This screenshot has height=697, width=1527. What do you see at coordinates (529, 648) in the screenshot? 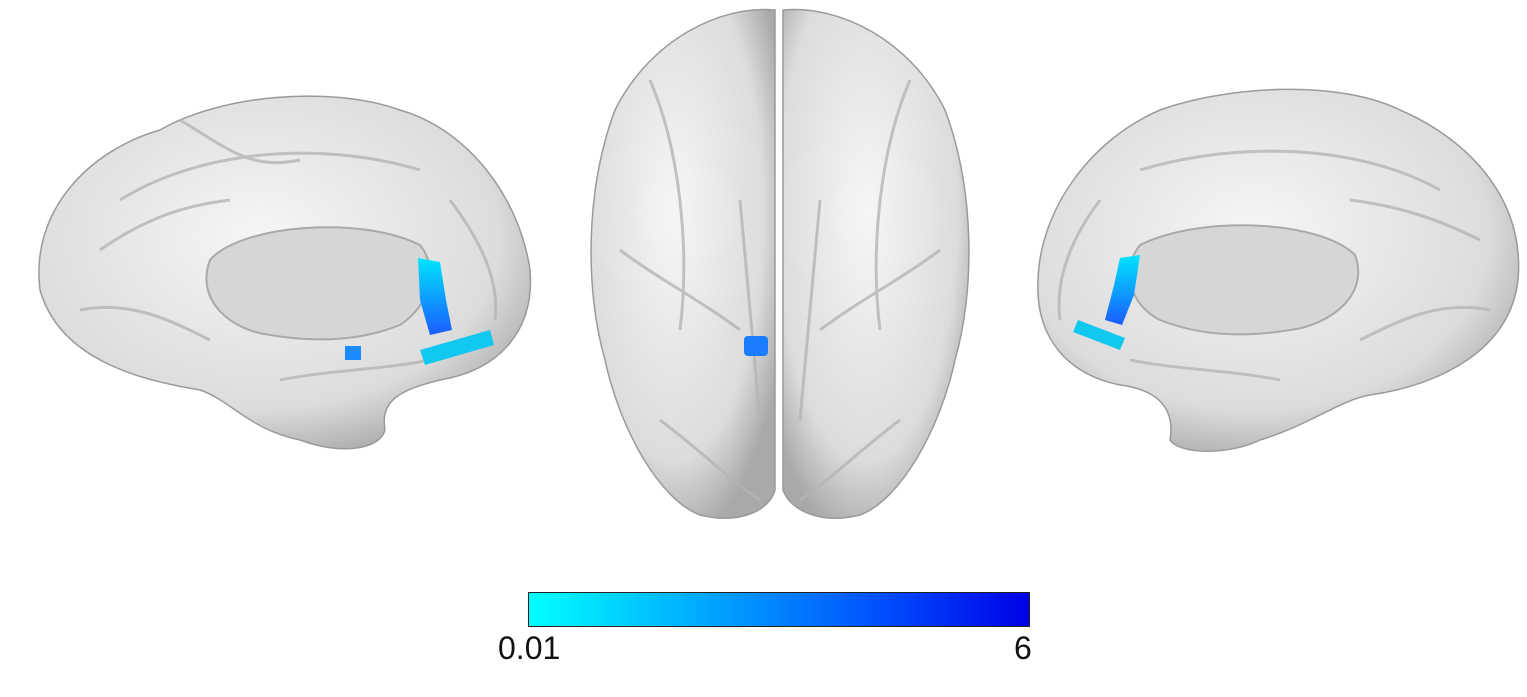
I see `colorbar-min-label: 0.01` at bounding box center [529, 648].